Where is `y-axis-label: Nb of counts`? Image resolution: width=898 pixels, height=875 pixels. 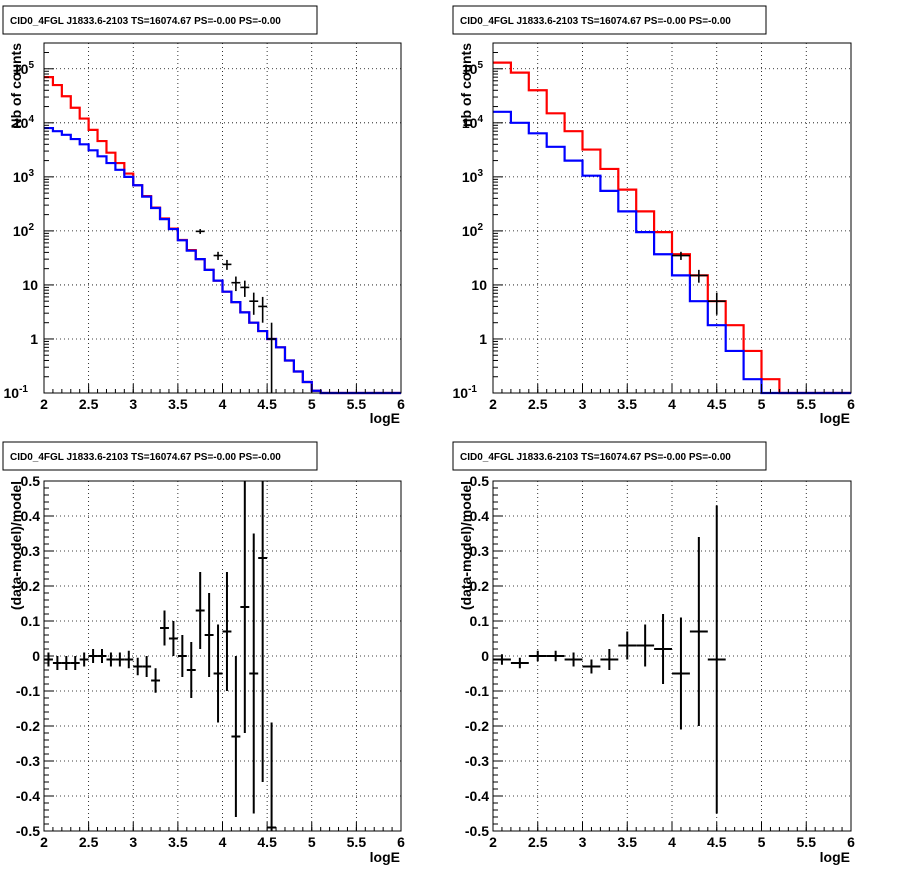
y-axis-label: Nb of counts is located at coordinates (16, 86).